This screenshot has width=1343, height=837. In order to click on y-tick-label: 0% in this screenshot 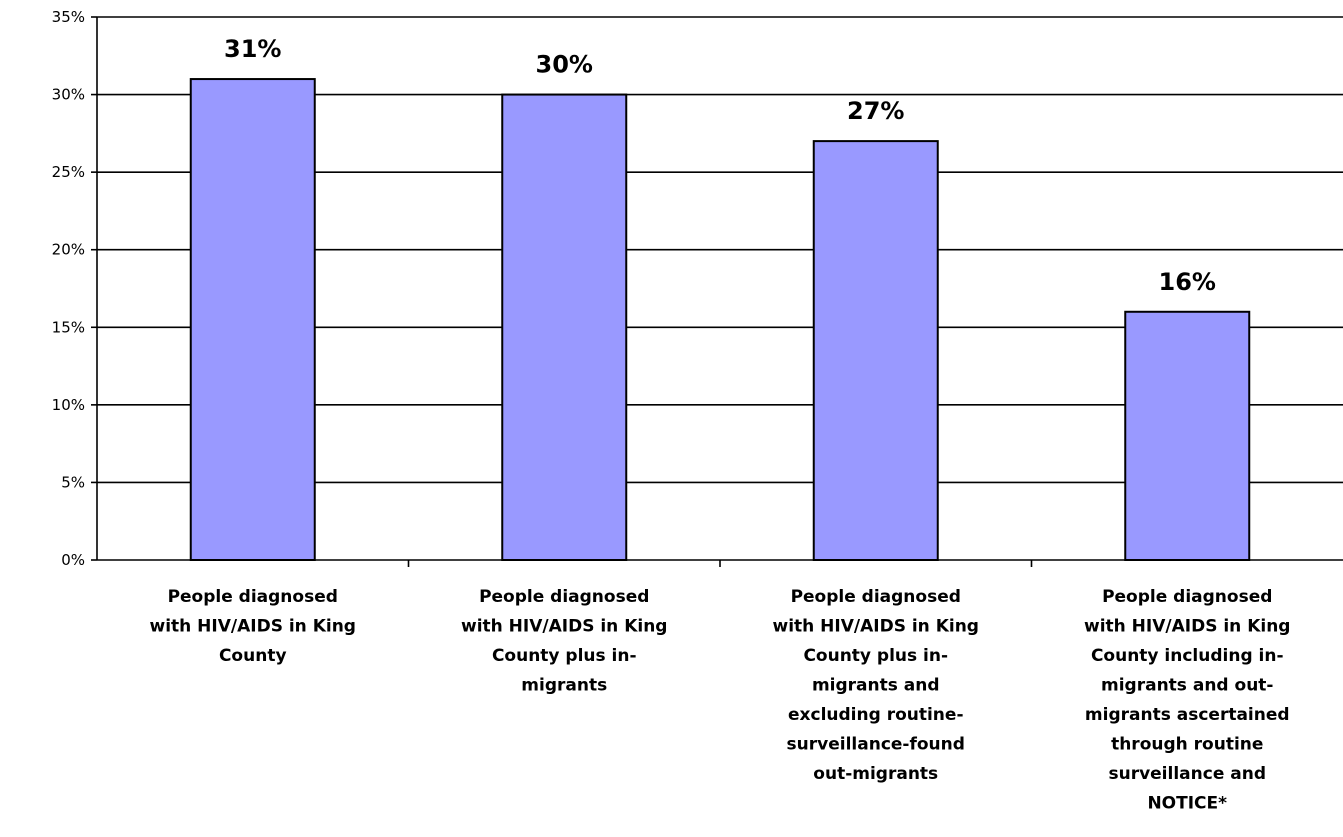, I will do `click(73, 560)`.